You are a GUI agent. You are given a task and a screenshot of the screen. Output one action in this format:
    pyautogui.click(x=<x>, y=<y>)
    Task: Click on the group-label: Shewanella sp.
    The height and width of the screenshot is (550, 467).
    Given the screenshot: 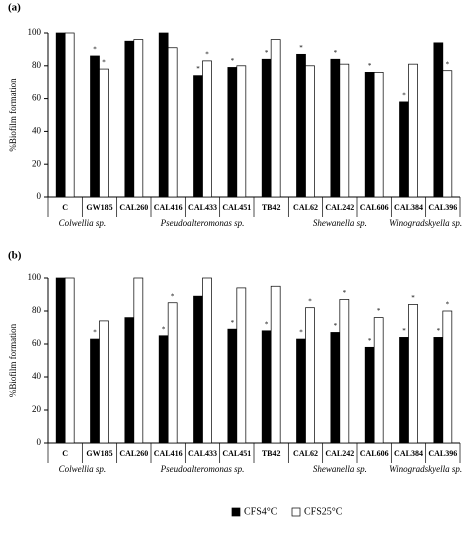 What is the action you would take?
    pyautogui.click(x=340, y=223)
    